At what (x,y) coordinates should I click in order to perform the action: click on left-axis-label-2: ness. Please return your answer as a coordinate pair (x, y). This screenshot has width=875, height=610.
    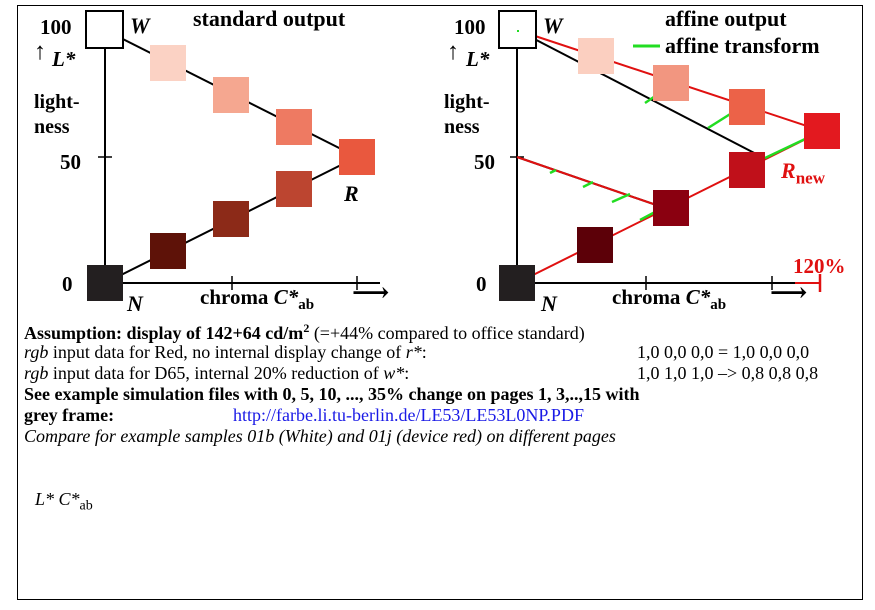
    Looking at the image, I should click on (52, 127).